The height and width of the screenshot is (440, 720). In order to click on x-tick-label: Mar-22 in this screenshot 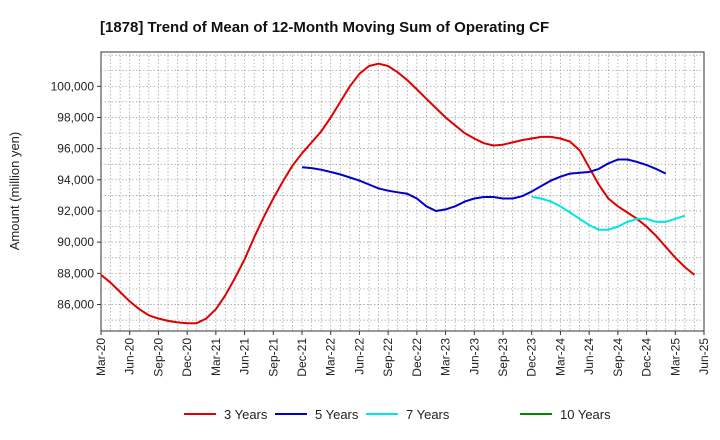, I will do `click(331, 357)`.